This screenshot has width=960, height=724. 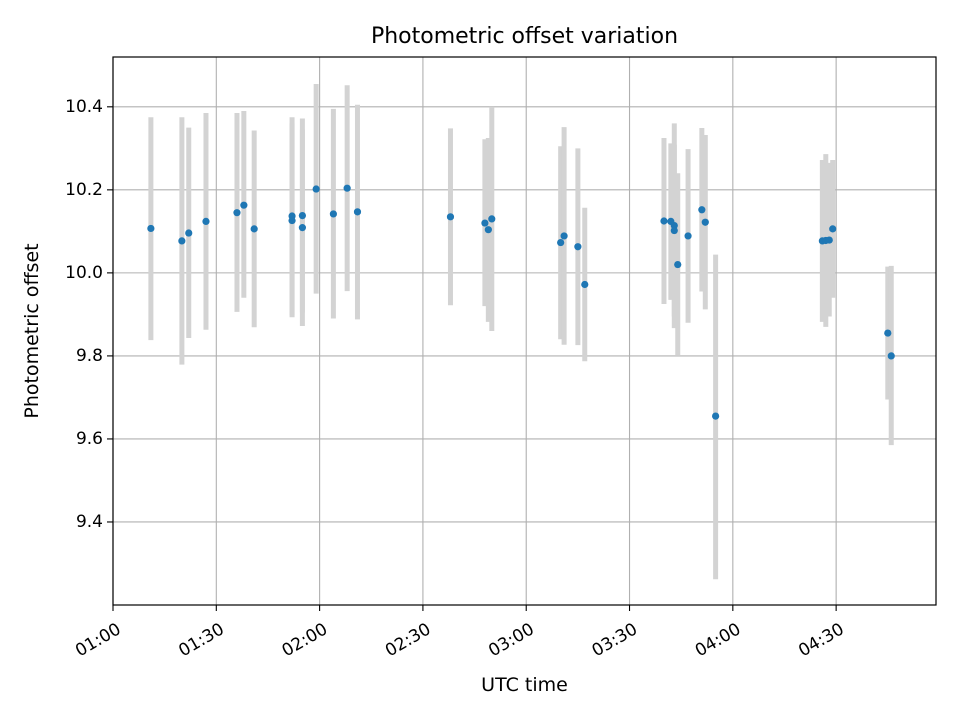 What do you see at coordinates (524, 36) in the screenshot?
I see `chart-title: Photometric offset variation` at bounding box center [524, 36].